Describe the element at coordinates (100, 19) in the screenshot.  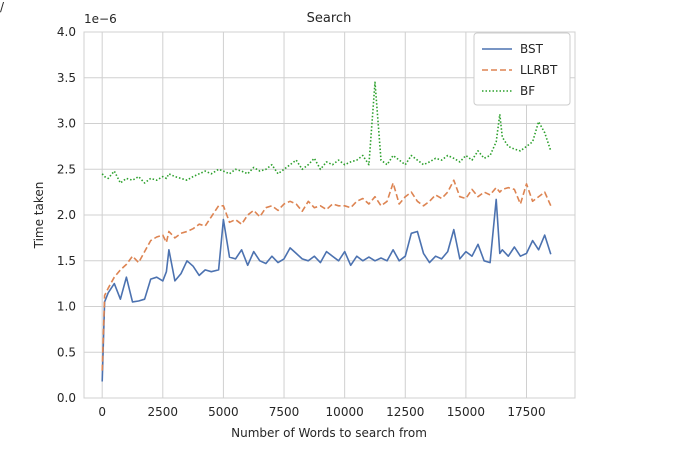
I see `y-scale-label: 1e−6` at that location.